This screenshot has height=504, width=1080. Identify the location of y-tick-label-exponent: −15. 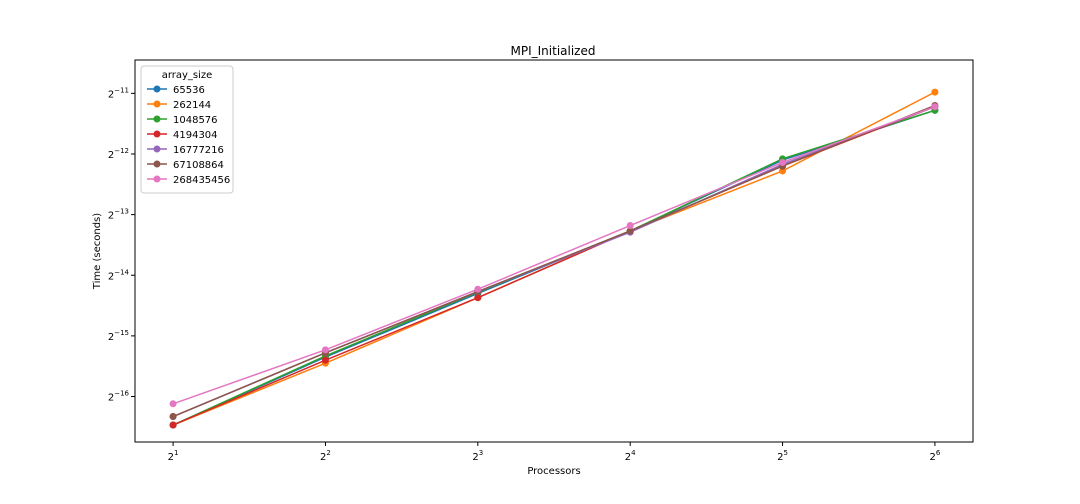
(121, 333).